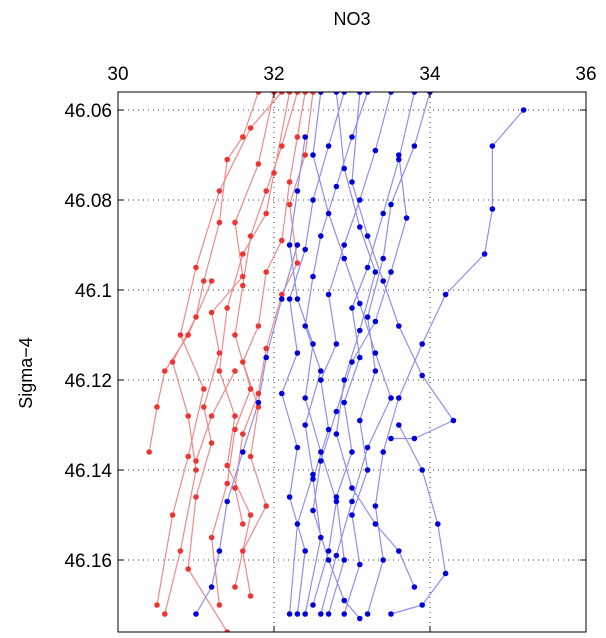  Describe the element at coordinates (351, 19) in the screenshot. I see `chart-title: NO3` at that location.